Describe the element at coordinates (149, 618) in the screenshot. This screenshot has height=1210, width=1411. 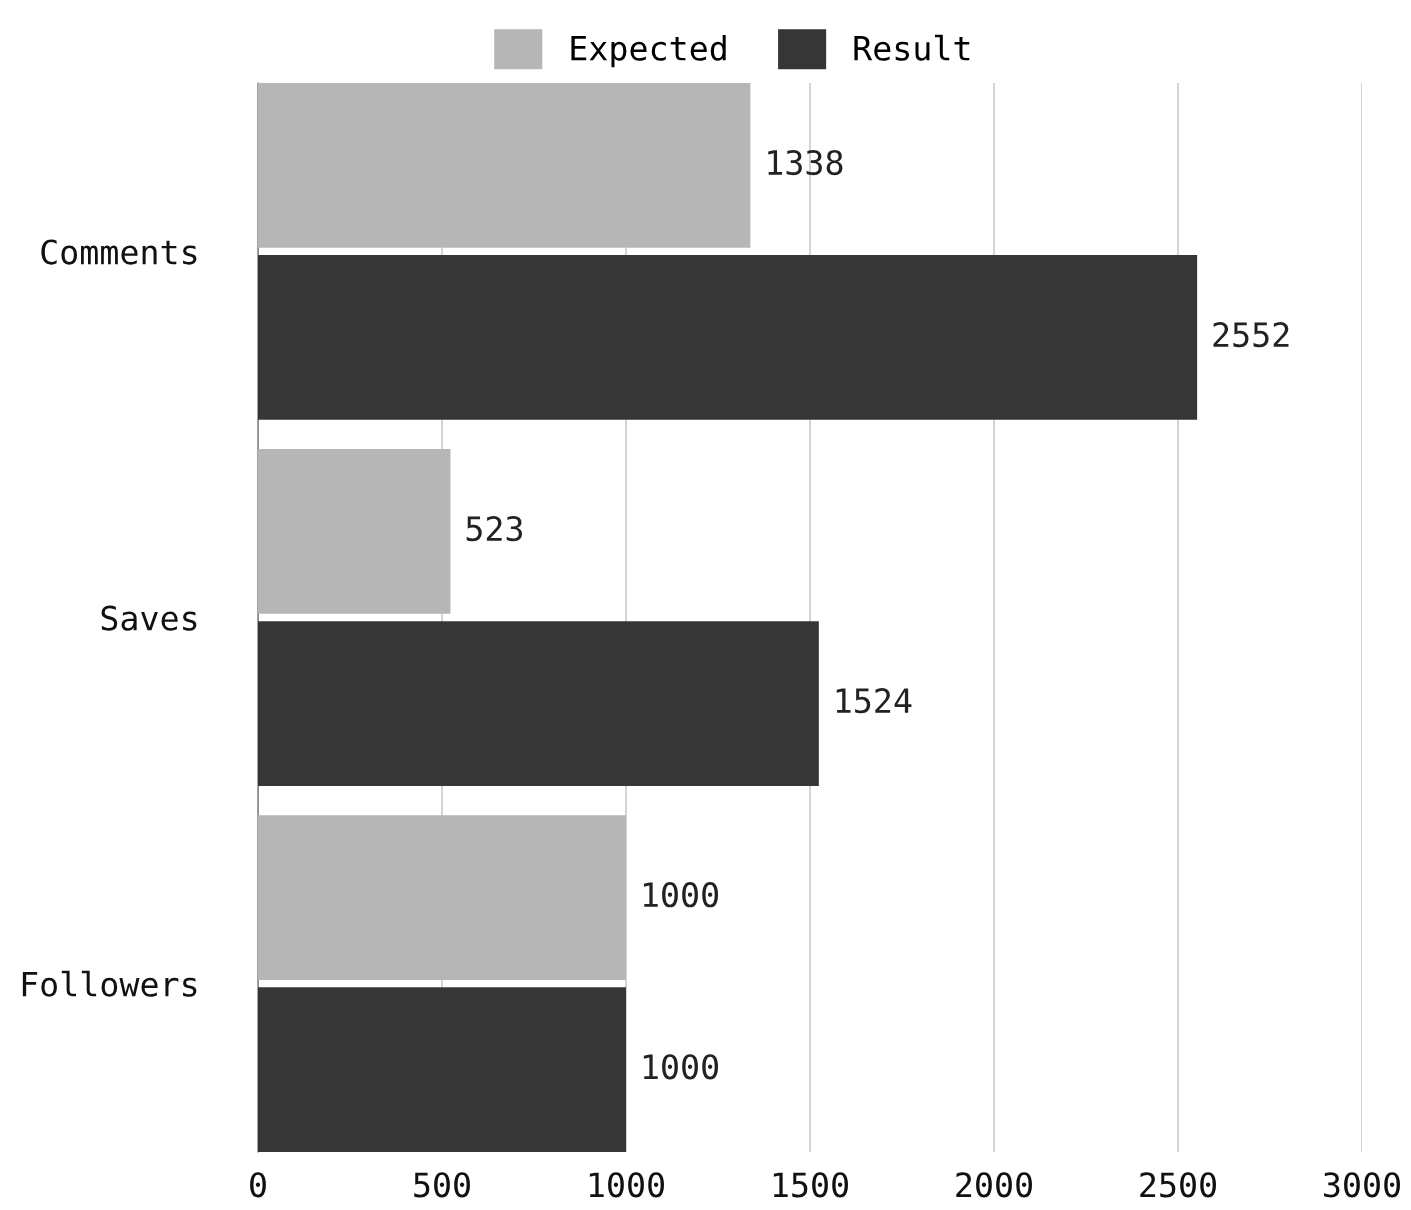
I see `y-tick-label: Saves` at that location.